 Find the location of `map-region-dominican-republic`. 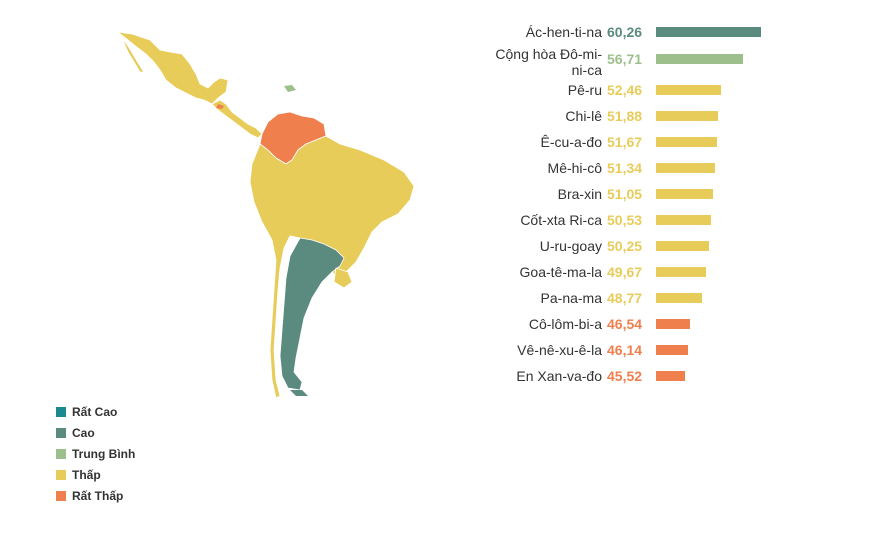

map-region-dominican-republic is located at coordinates (290, 88).